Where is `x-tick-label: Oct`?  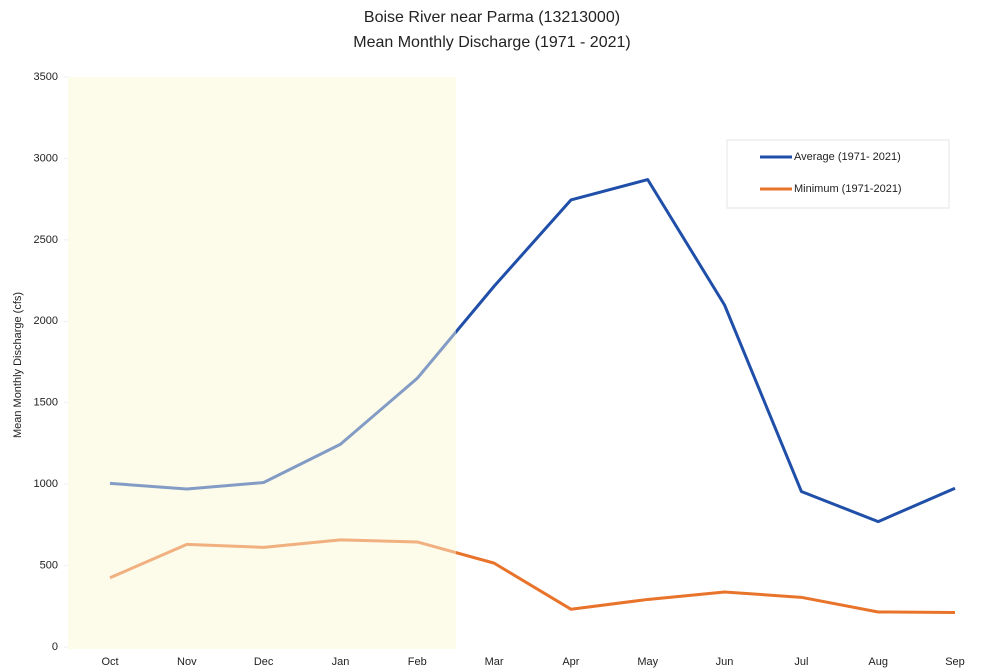
x-tick-label: Oct is located at coordinates (109, 662).